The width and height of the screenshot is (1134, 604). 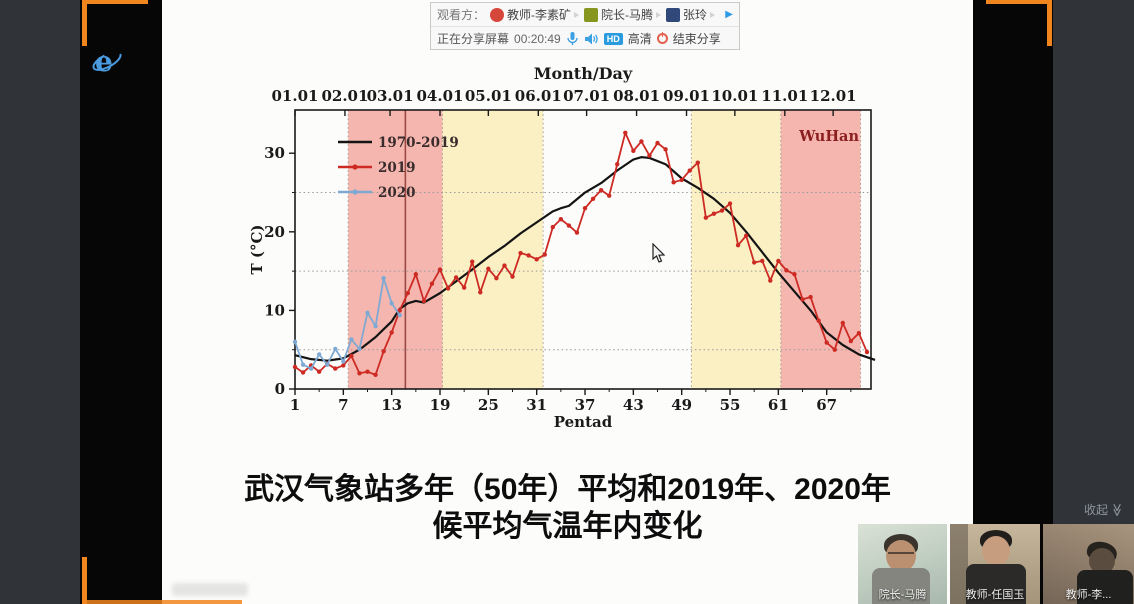 What do you see at coordinates (734, 96) in the screenshot?
I see `month-tick-label: 10.01` at bounding box center [734, 96].